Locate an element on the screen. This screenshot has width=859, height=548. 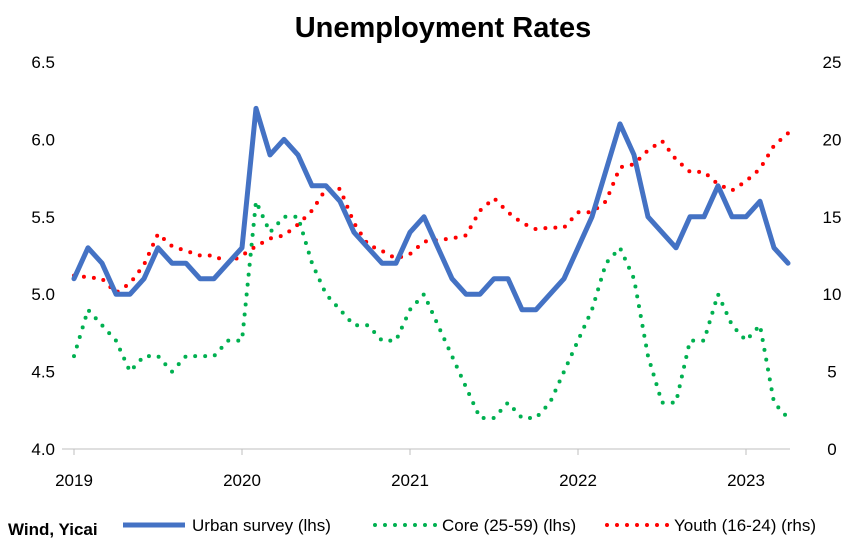
y-left-tick-label: 4.0 is located at coordinates (43, 449).